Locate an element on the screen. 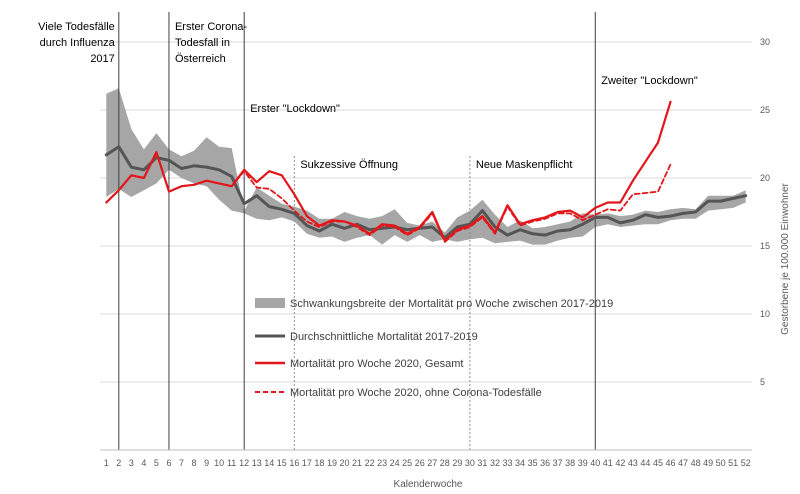 The width and height of the screenshot is (800, 494). x-tick-label-28: 28 is located at coordinates (445, 463).